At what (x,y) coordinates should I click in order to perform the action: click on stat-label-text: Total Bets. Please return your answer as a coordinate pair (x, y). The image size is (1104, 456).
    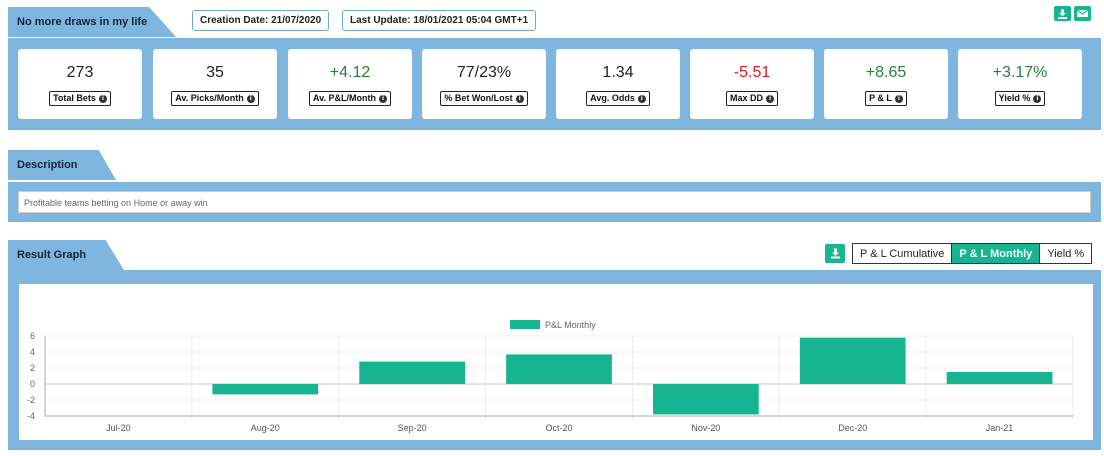
    Looking at the image, I should click on (74, 98).